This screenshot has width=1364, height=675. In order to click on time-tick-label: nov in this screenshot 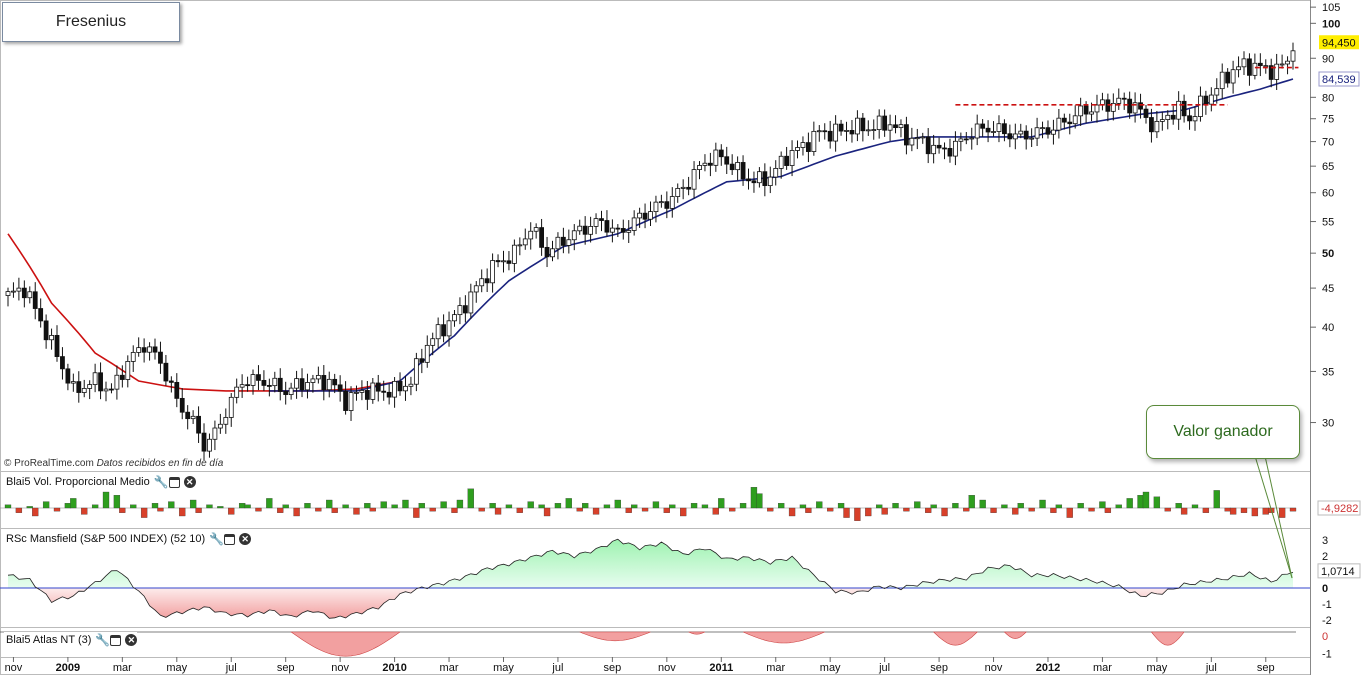, I will do `click(14, 668)`.